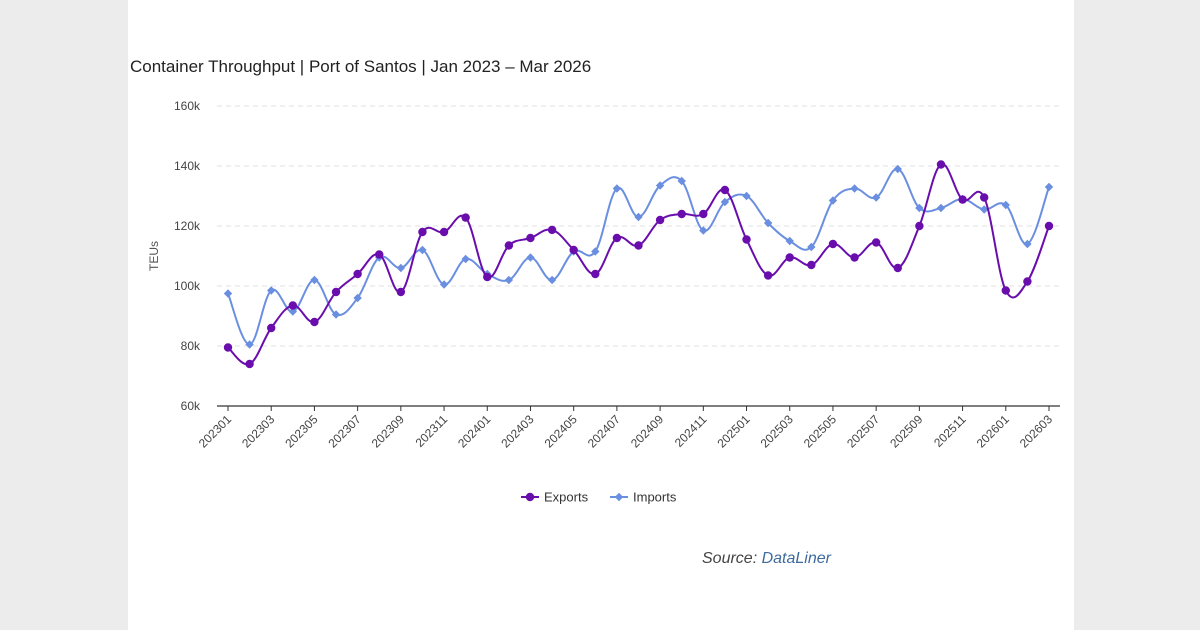  I want to click on legend: Exports Imports, so click(599, 497).